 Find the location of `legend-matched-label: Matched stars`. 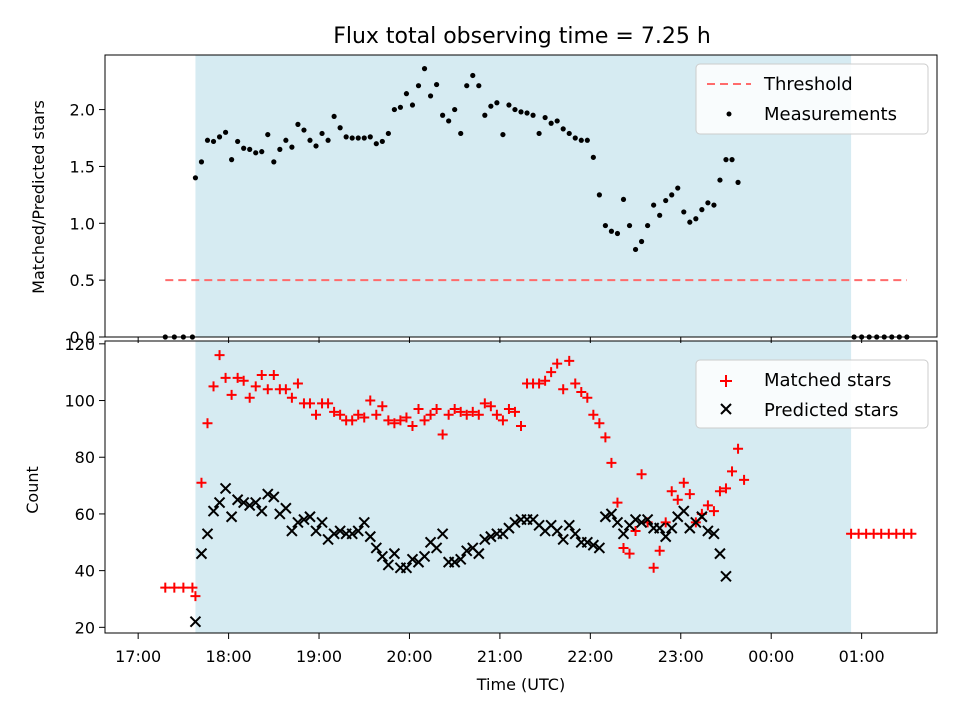

legend-matched-label: Matched stars is located at coordinates (827, 380).